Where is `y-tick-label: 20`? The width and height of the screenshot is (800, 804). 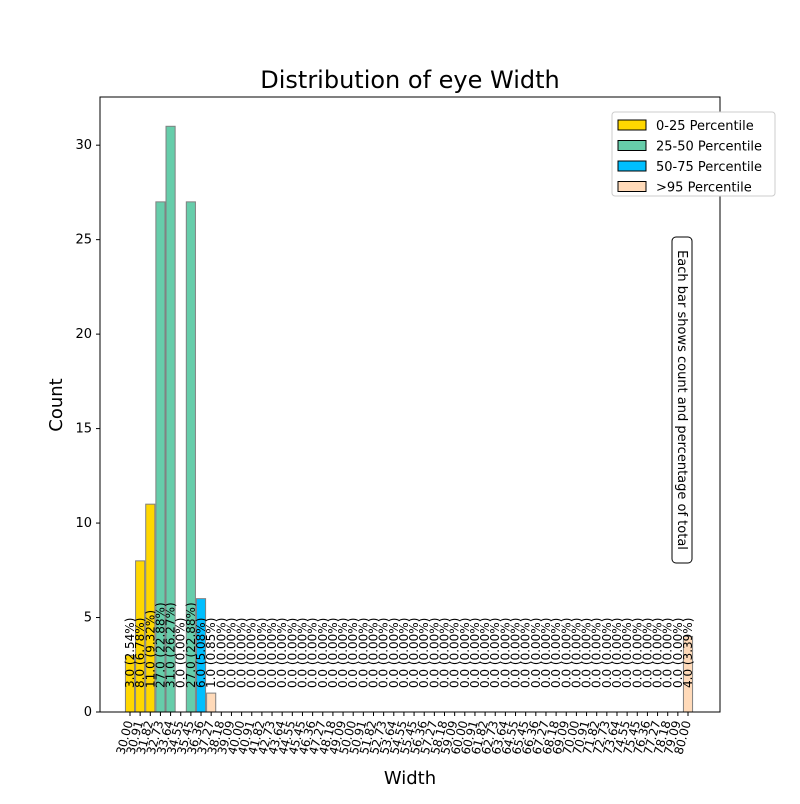 y-tick-label: 20 is located at coordinates (83, 334).